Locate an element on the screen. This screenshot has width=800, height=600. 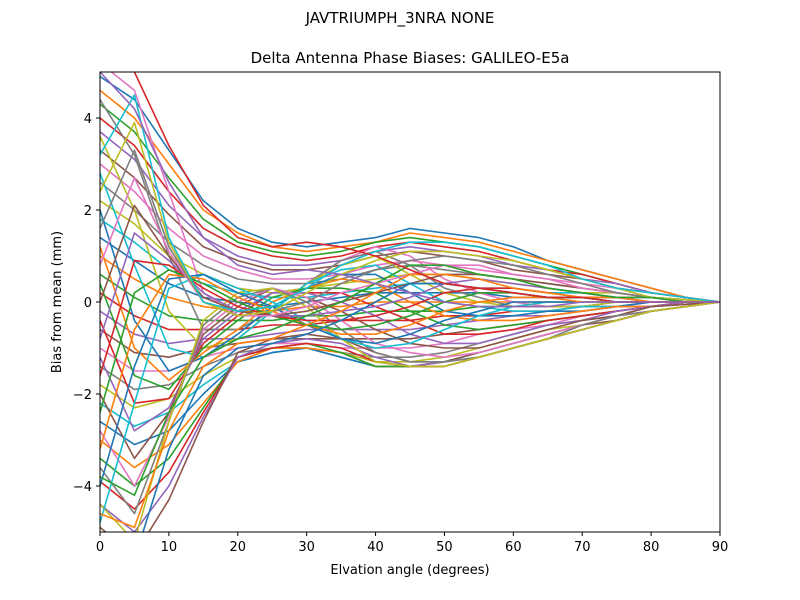
x-tick-label: 70 is located at coordinates (582, 547).